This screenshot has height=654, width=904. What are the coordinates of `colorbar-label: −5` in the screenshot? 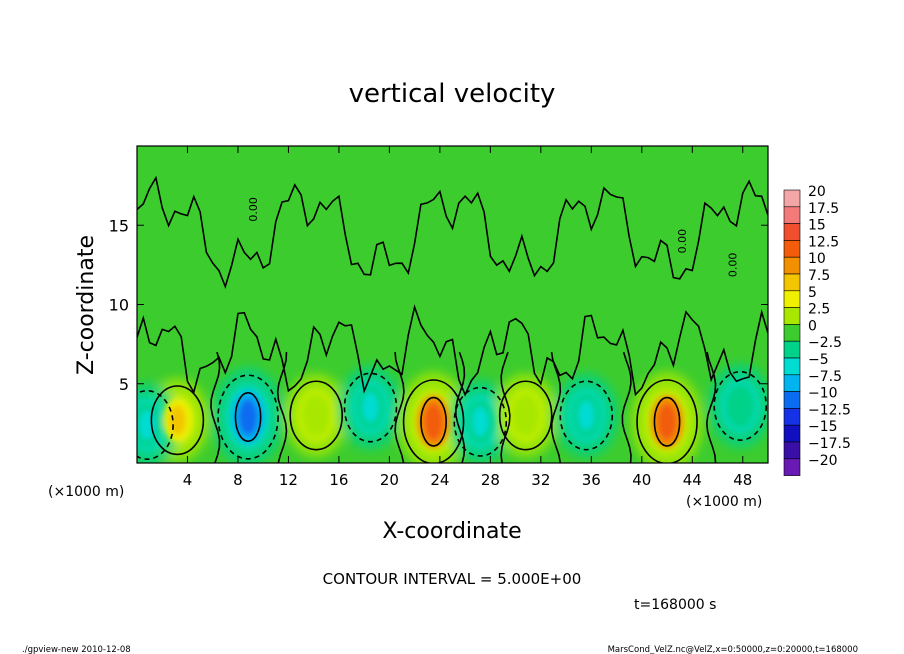 It's located at (818, 360).